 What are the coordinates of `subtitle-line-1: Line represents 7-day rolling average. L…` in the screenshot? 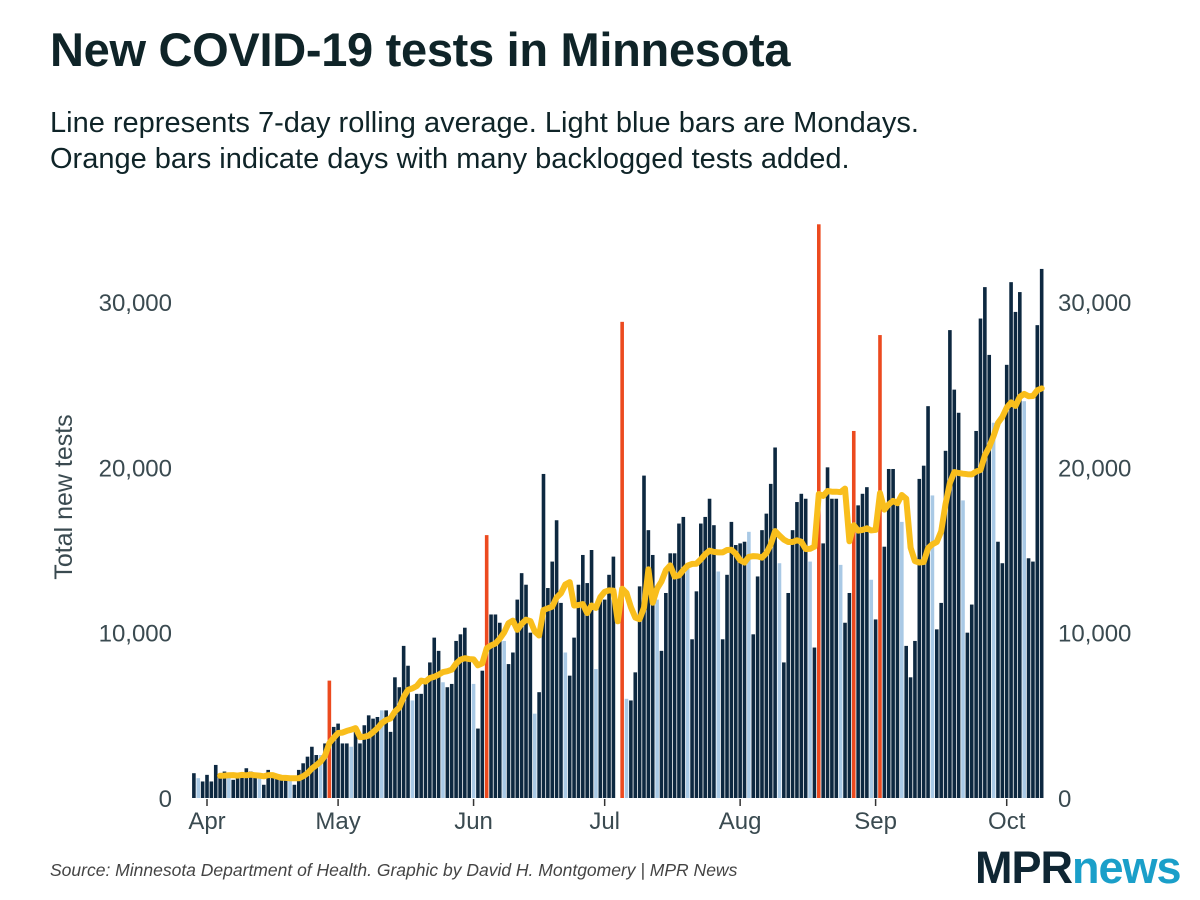 It's located at (484, 123).